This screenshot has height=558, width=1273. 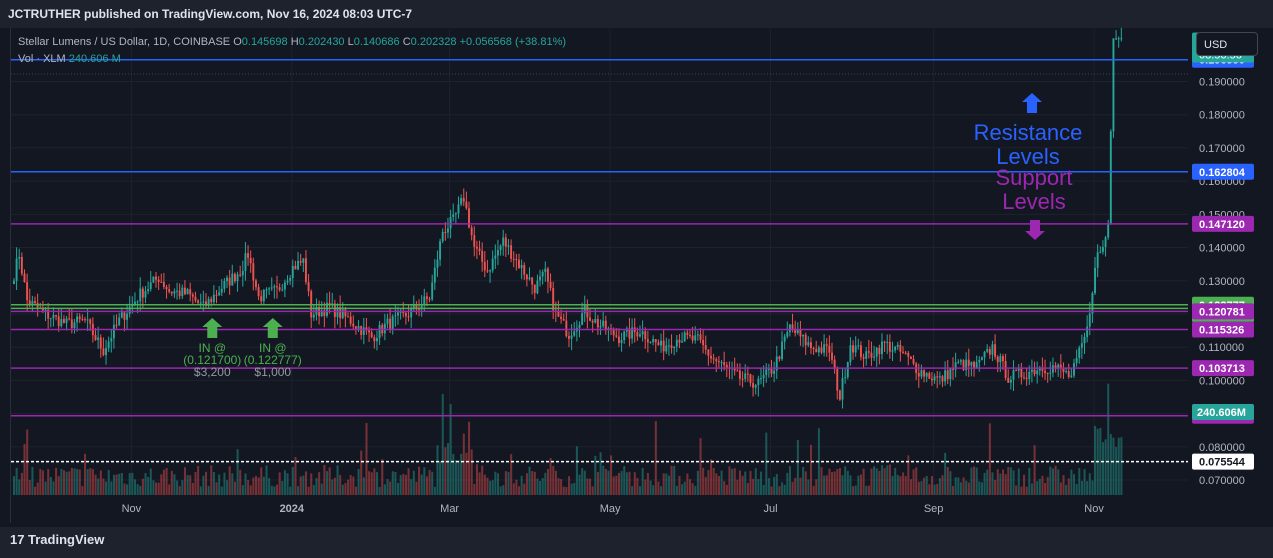 I want to click on volume-label: Vol · XLM, so click(x=42, y=59).